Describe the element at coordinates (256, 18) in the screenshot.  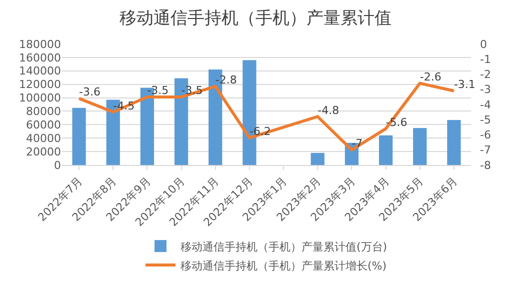
I see `chart-title: 移动通信手持机（手机）产量累计值` at that location.